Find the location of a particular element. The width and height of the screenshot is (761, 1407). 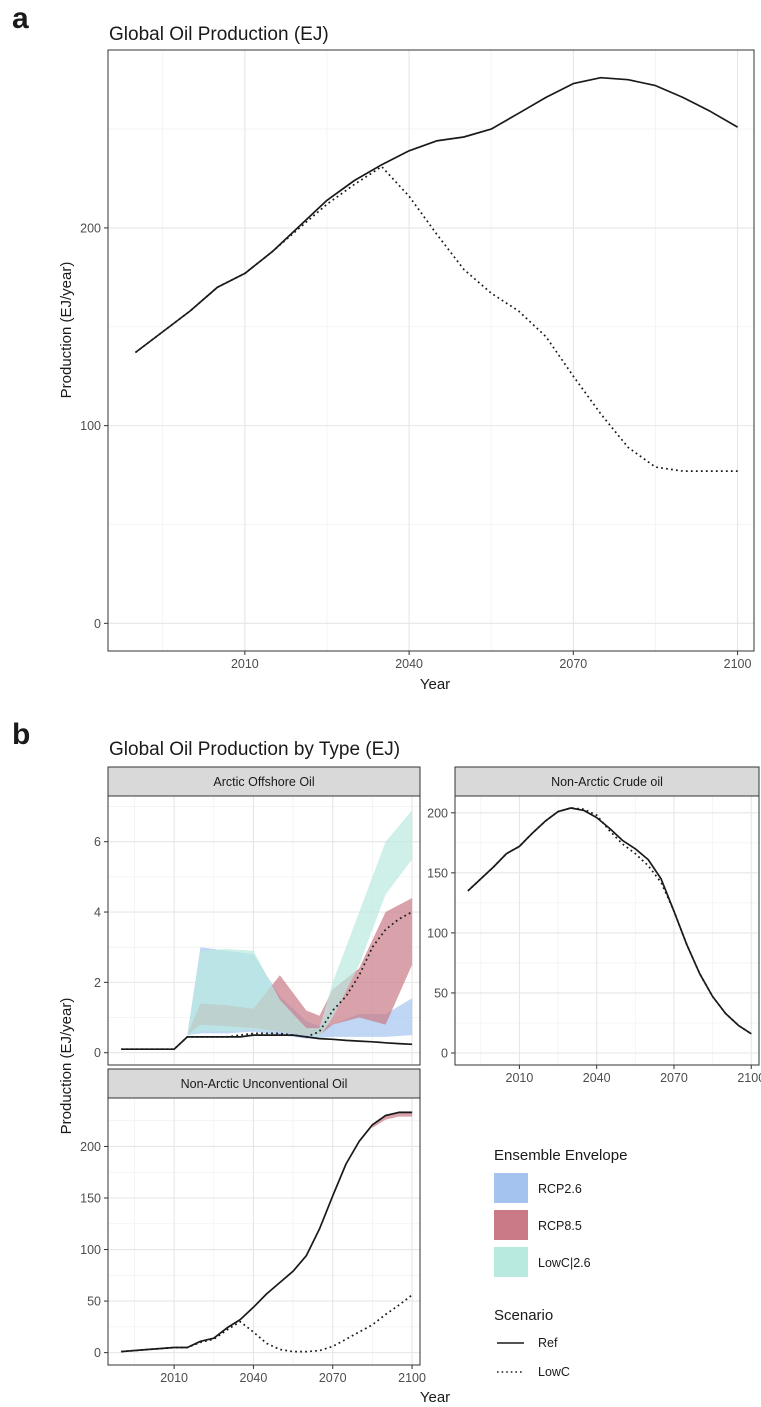

facet-strip-label: Arctic Offshore Oil is located at coordinates (263, 782).